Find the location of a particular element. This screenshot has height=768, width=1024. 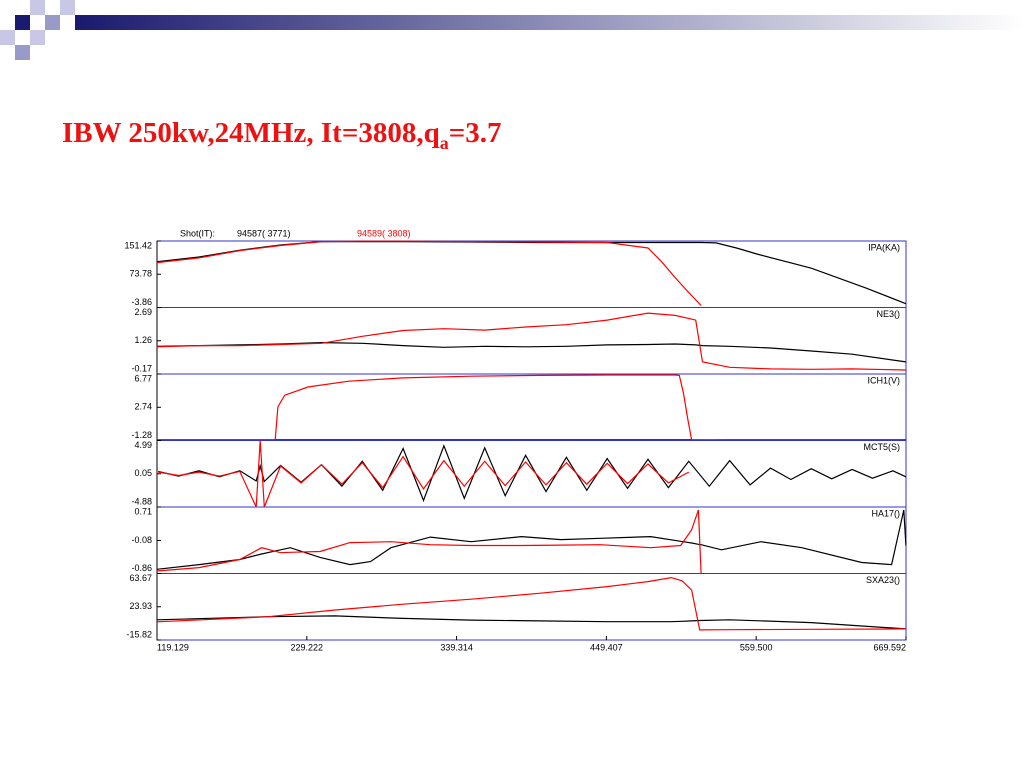

y-tick-label: 1.26 is located at coordinates (143, 340).